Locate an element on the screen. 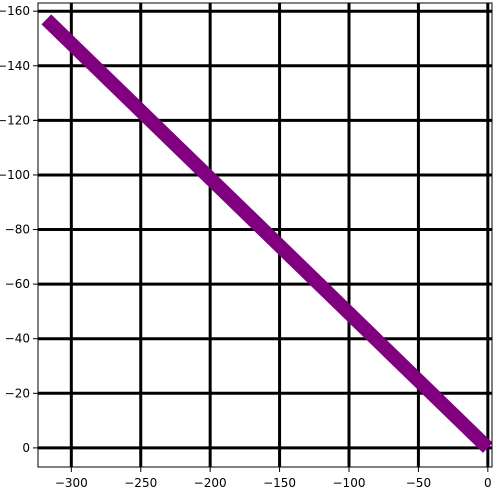 The height and width of the screenshot is (500, 500). y-tick-label: −60 is located at coordinates (17, 284).